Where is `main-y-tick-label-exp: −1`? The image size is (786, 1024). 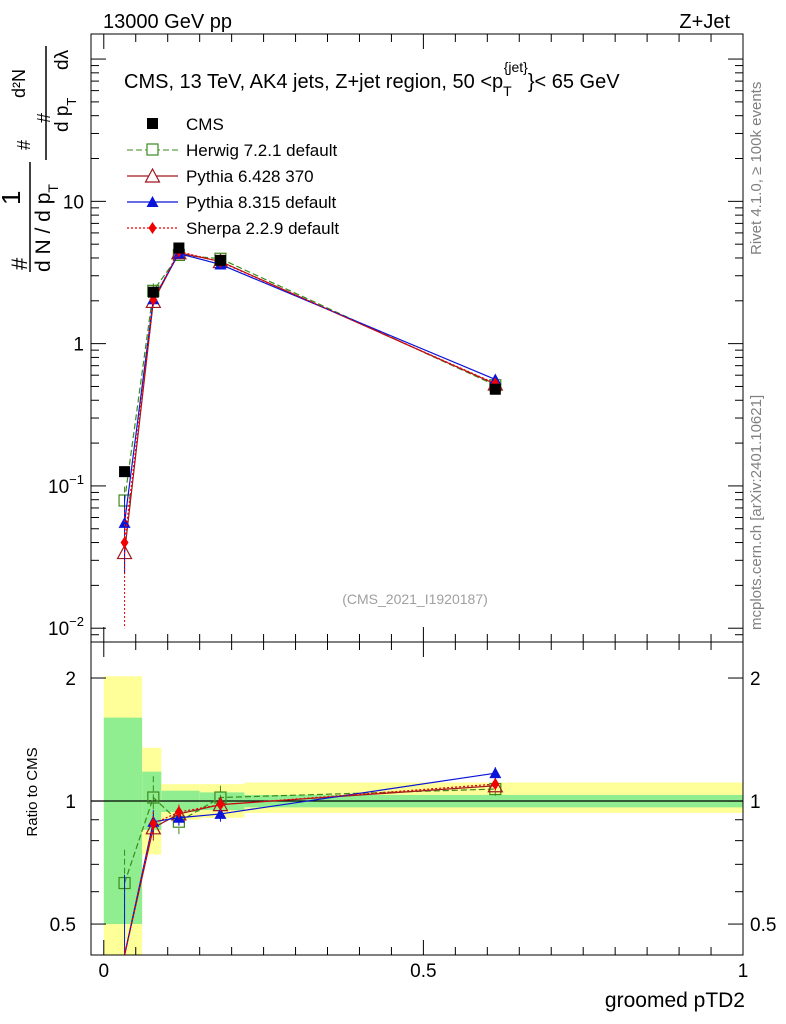 main-y-tick-label-exp: −1 is located at coordinates (76, 479).